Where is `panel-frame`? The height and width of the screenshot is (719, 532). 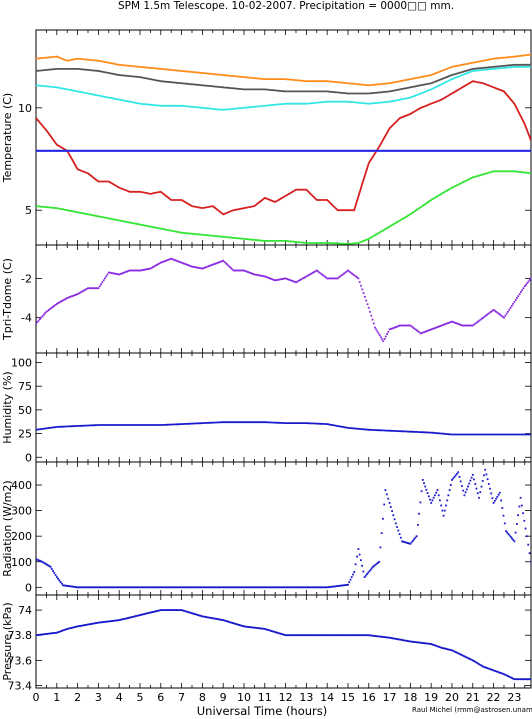
panel-frame is located at coordinates (283, 407).